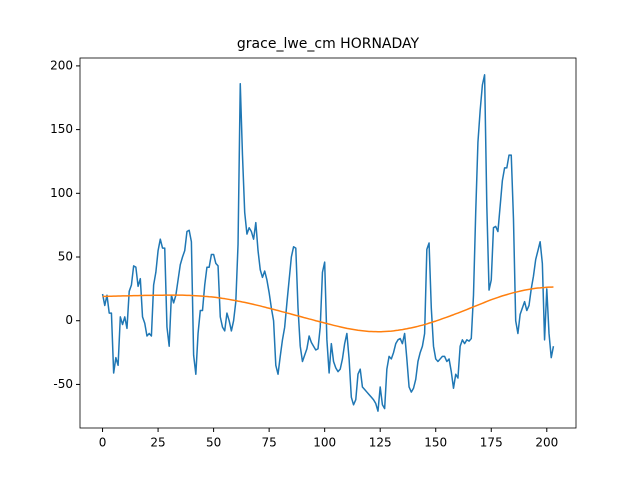  I want to click on x-tick-label: 25, so click(157, 443).